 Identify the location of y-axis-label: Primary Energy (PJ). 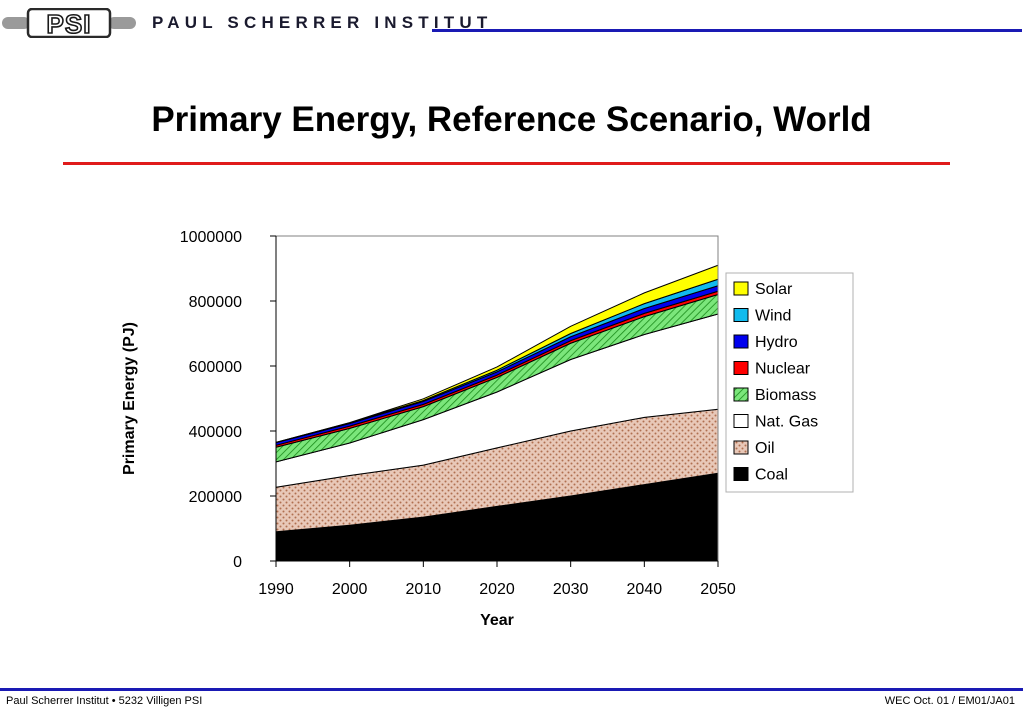
(129, 398).